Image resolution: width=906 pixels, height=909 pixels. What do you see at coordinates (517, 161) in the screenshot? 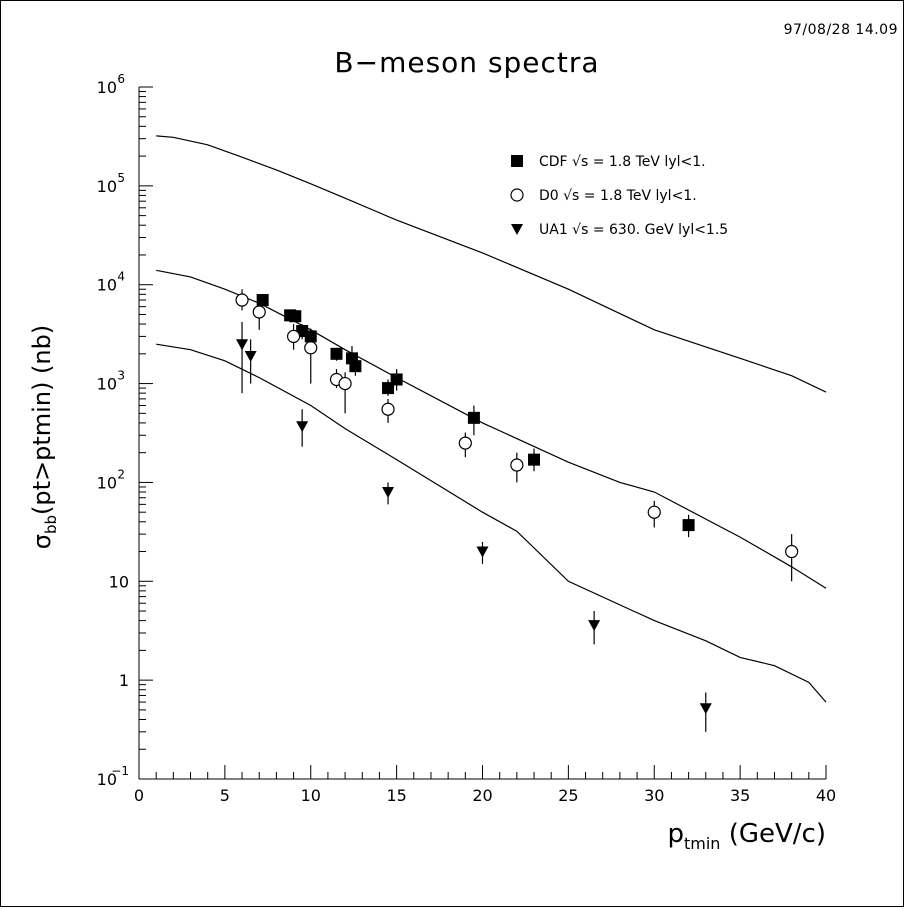
I see `legend-marker-cdf` at bounding box center [517, 161].